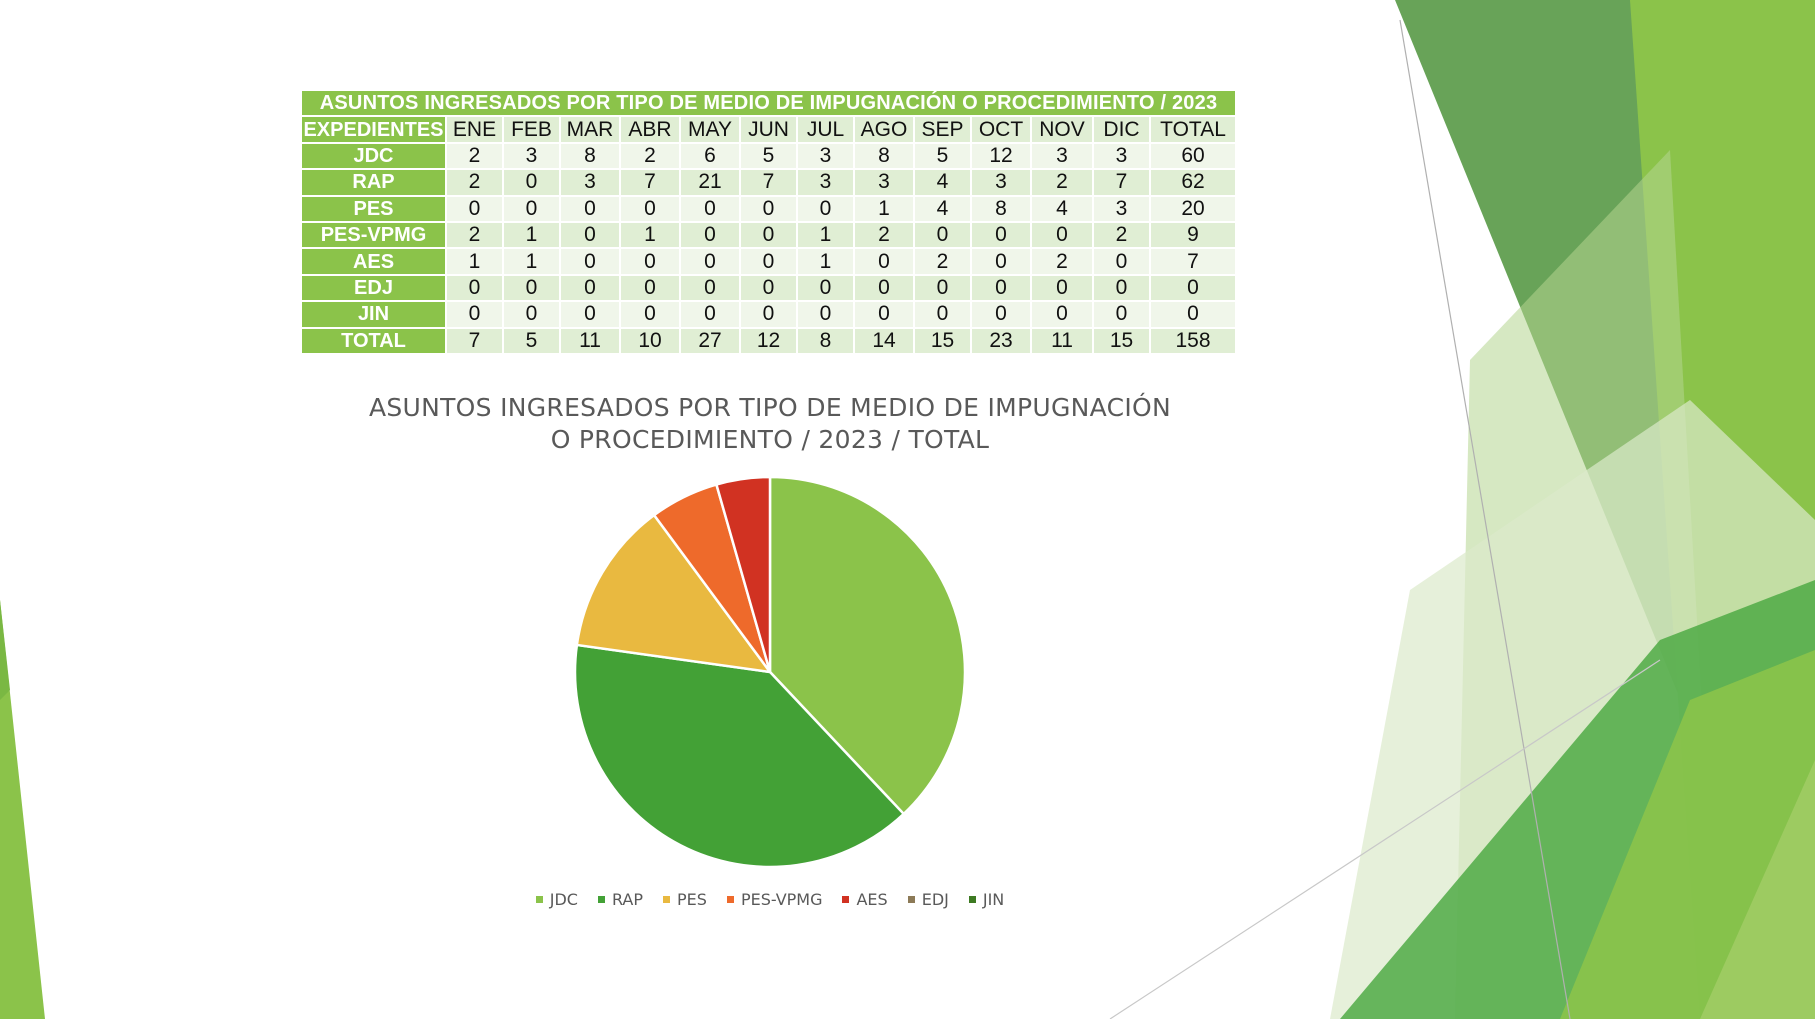 This screenshot has width=1815, height=1019. What do you see at coordinates (986, 899) in the screenshot?
I see `legend-item-jin: JIN` at bounding box center [986, 899].